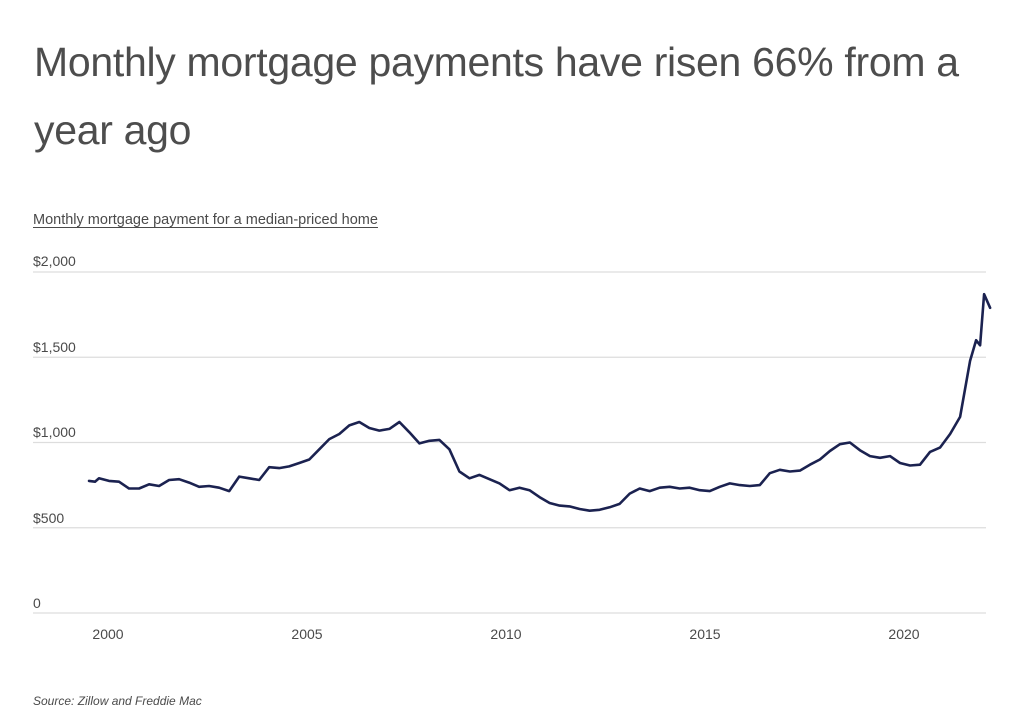  I want to click on x-tick-label-2015: 2015, so click(705, 634).